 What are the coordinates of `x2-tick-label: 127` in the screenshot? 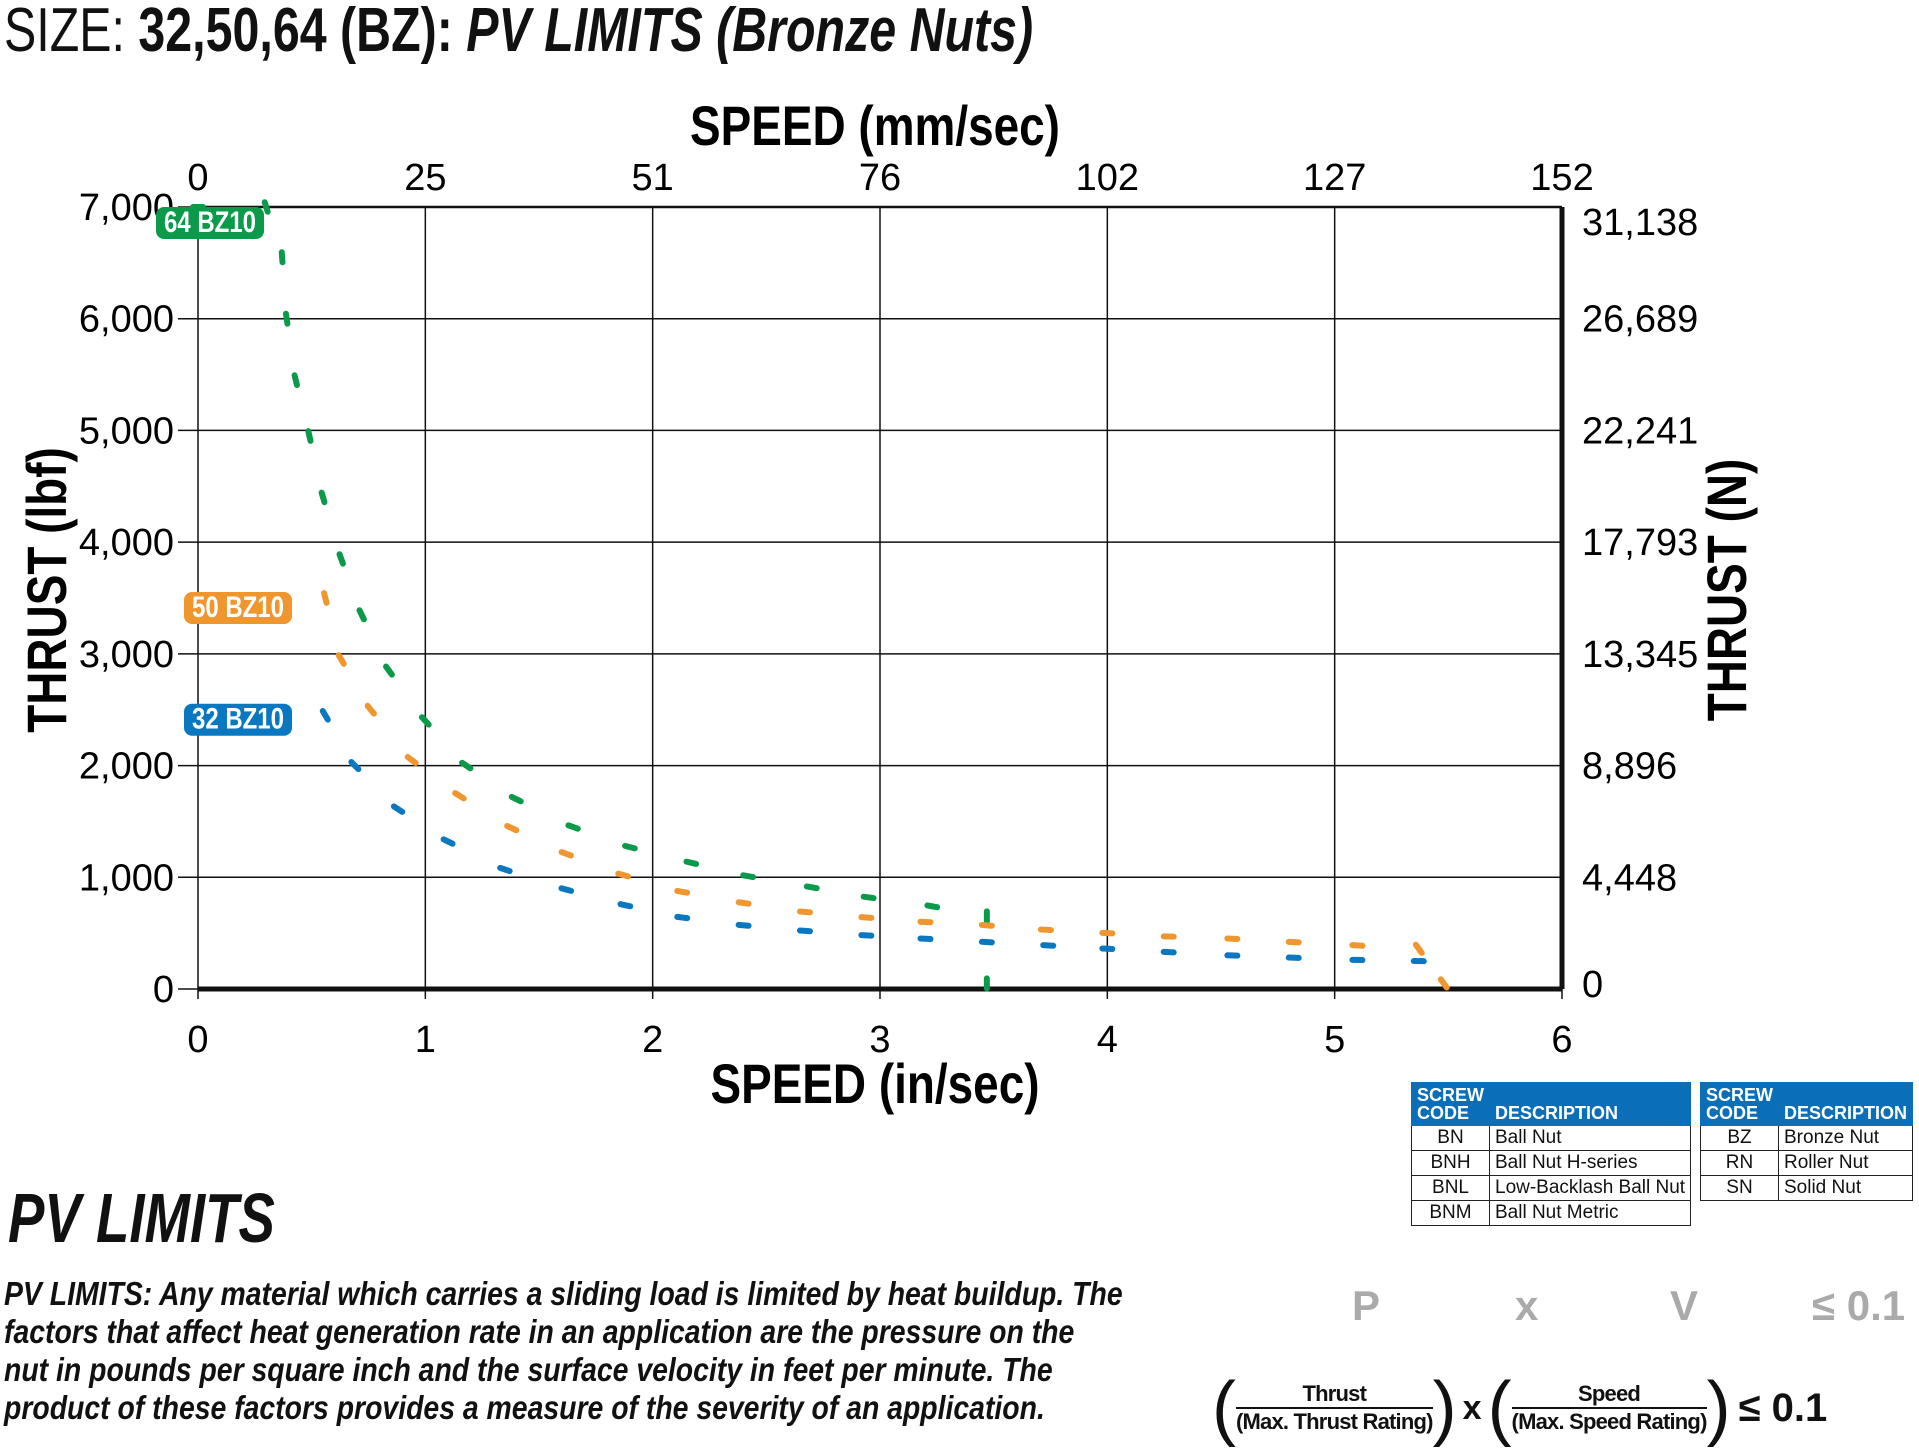 It's located at (1334, 178).